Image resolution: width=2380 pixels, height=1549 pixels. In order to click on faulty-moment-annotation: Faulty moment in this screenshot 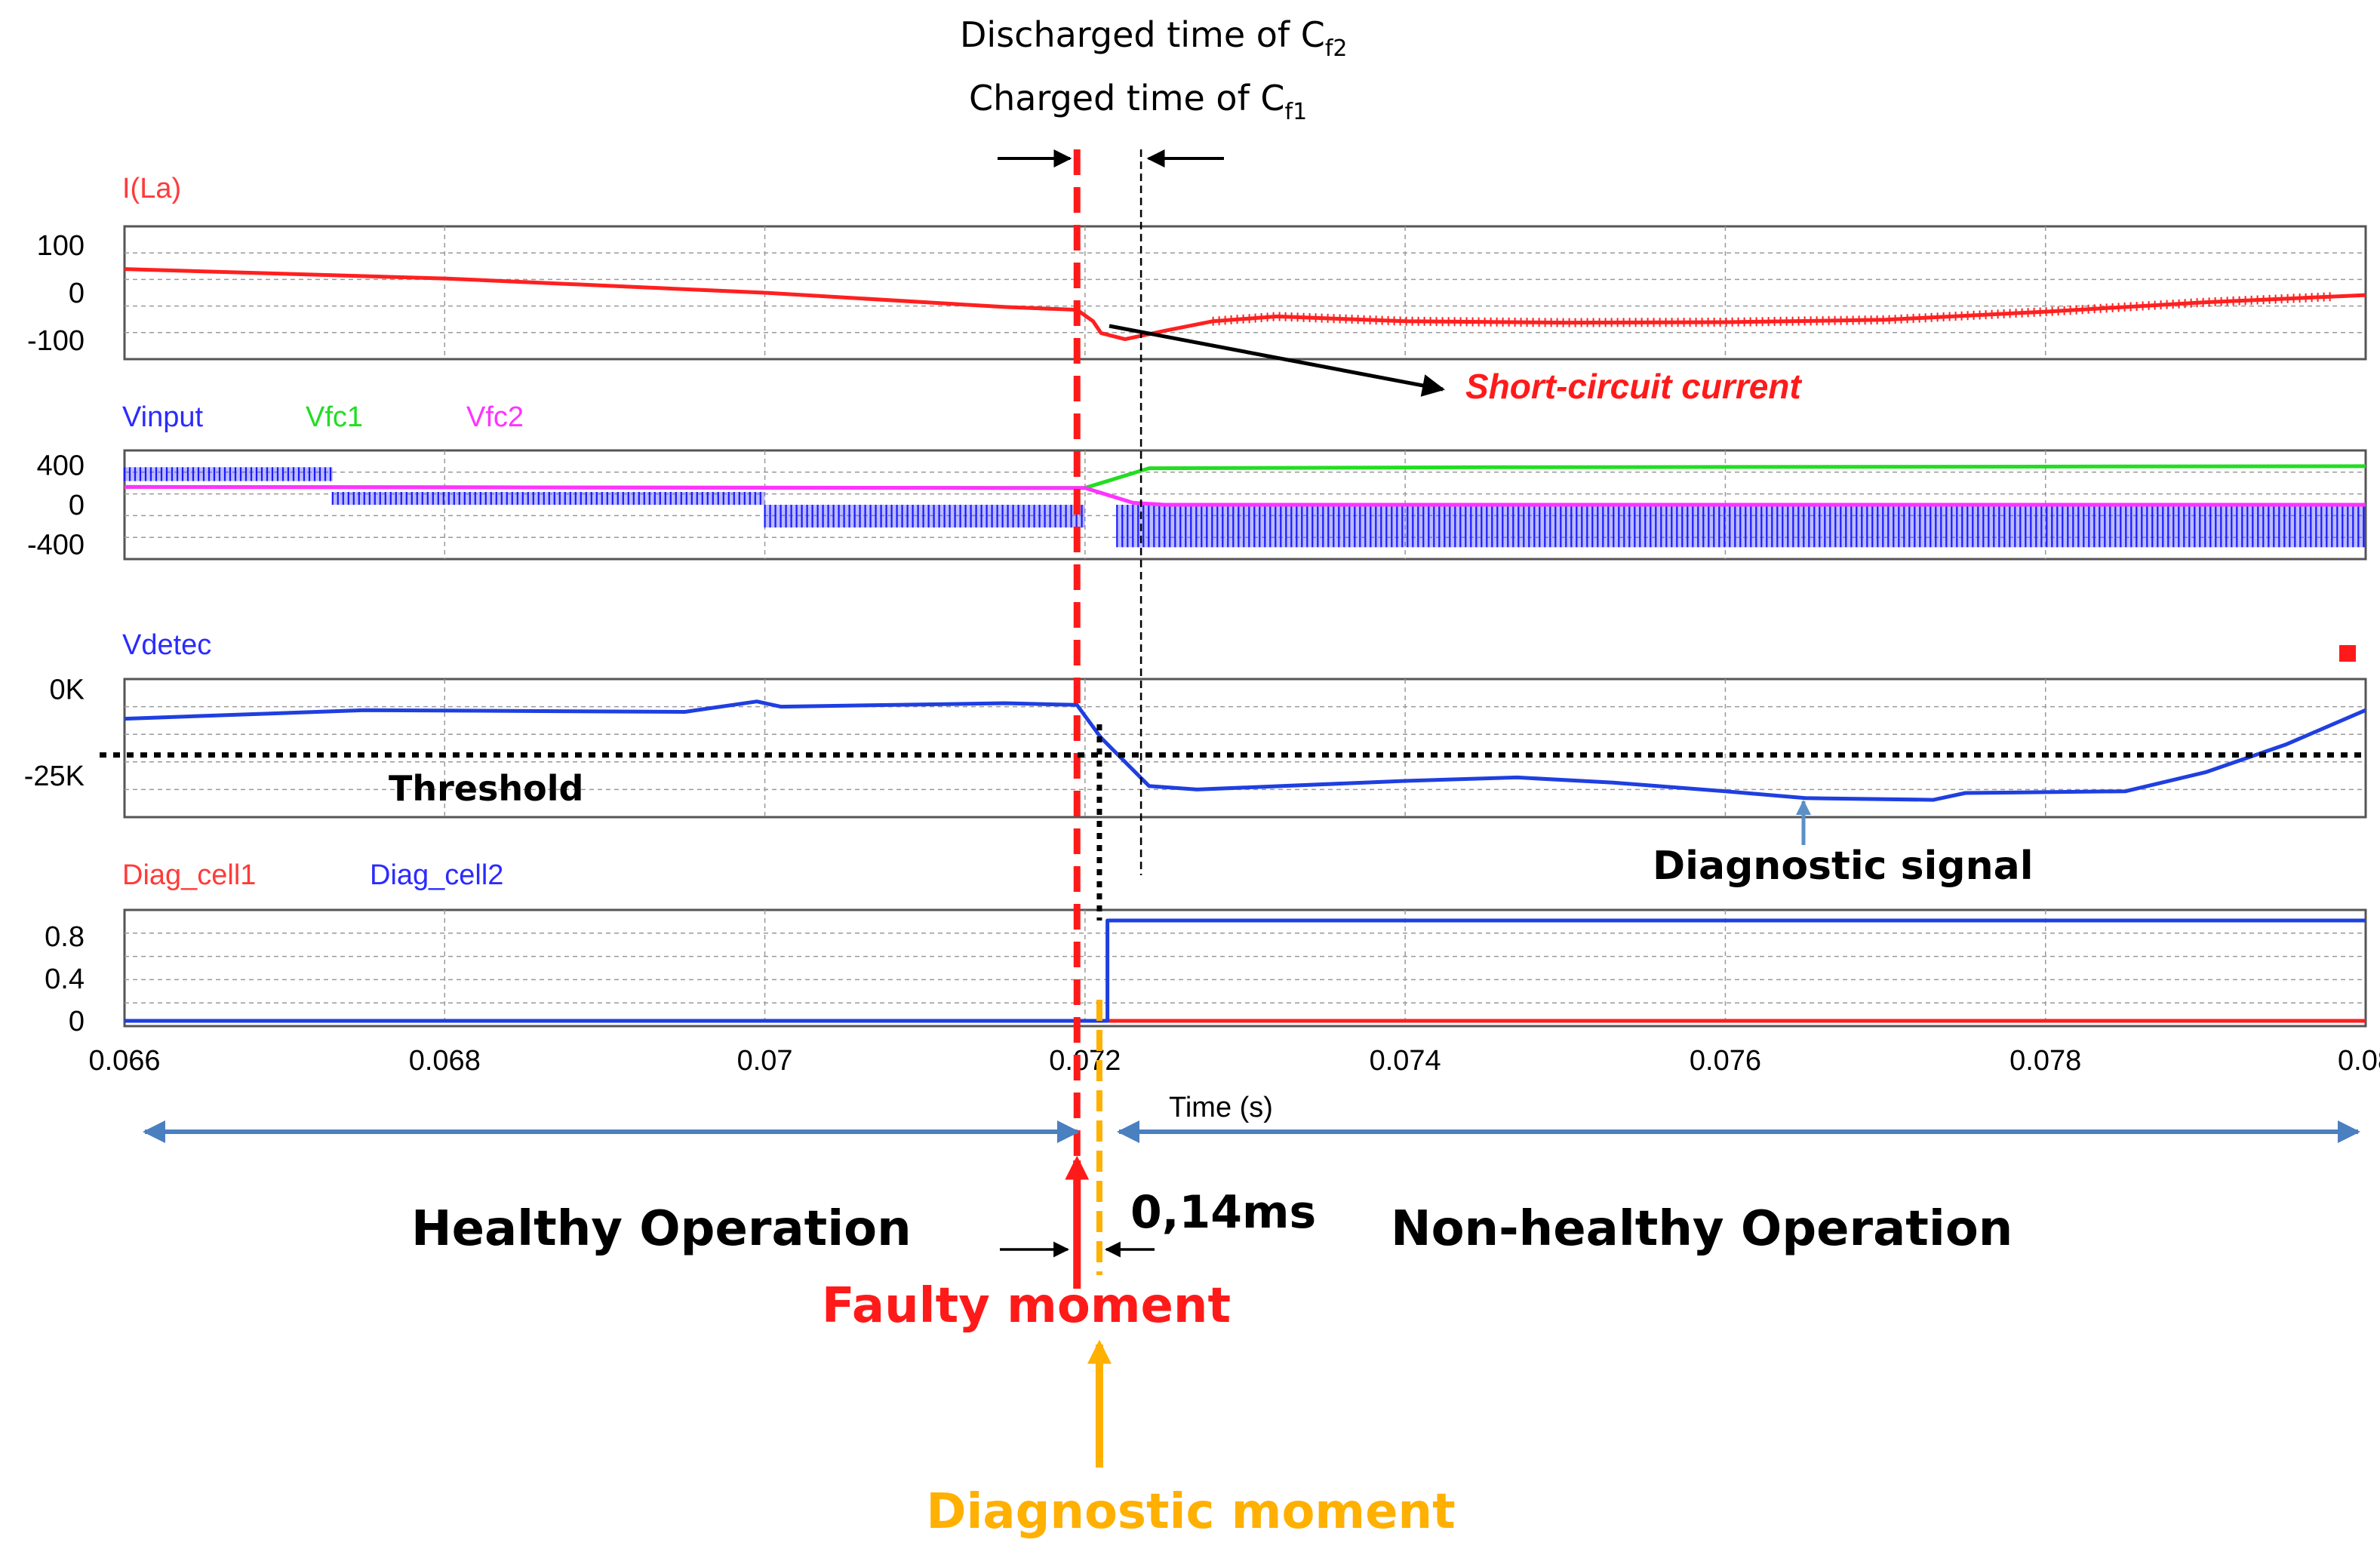, I will do `click(1026, 1244)`.